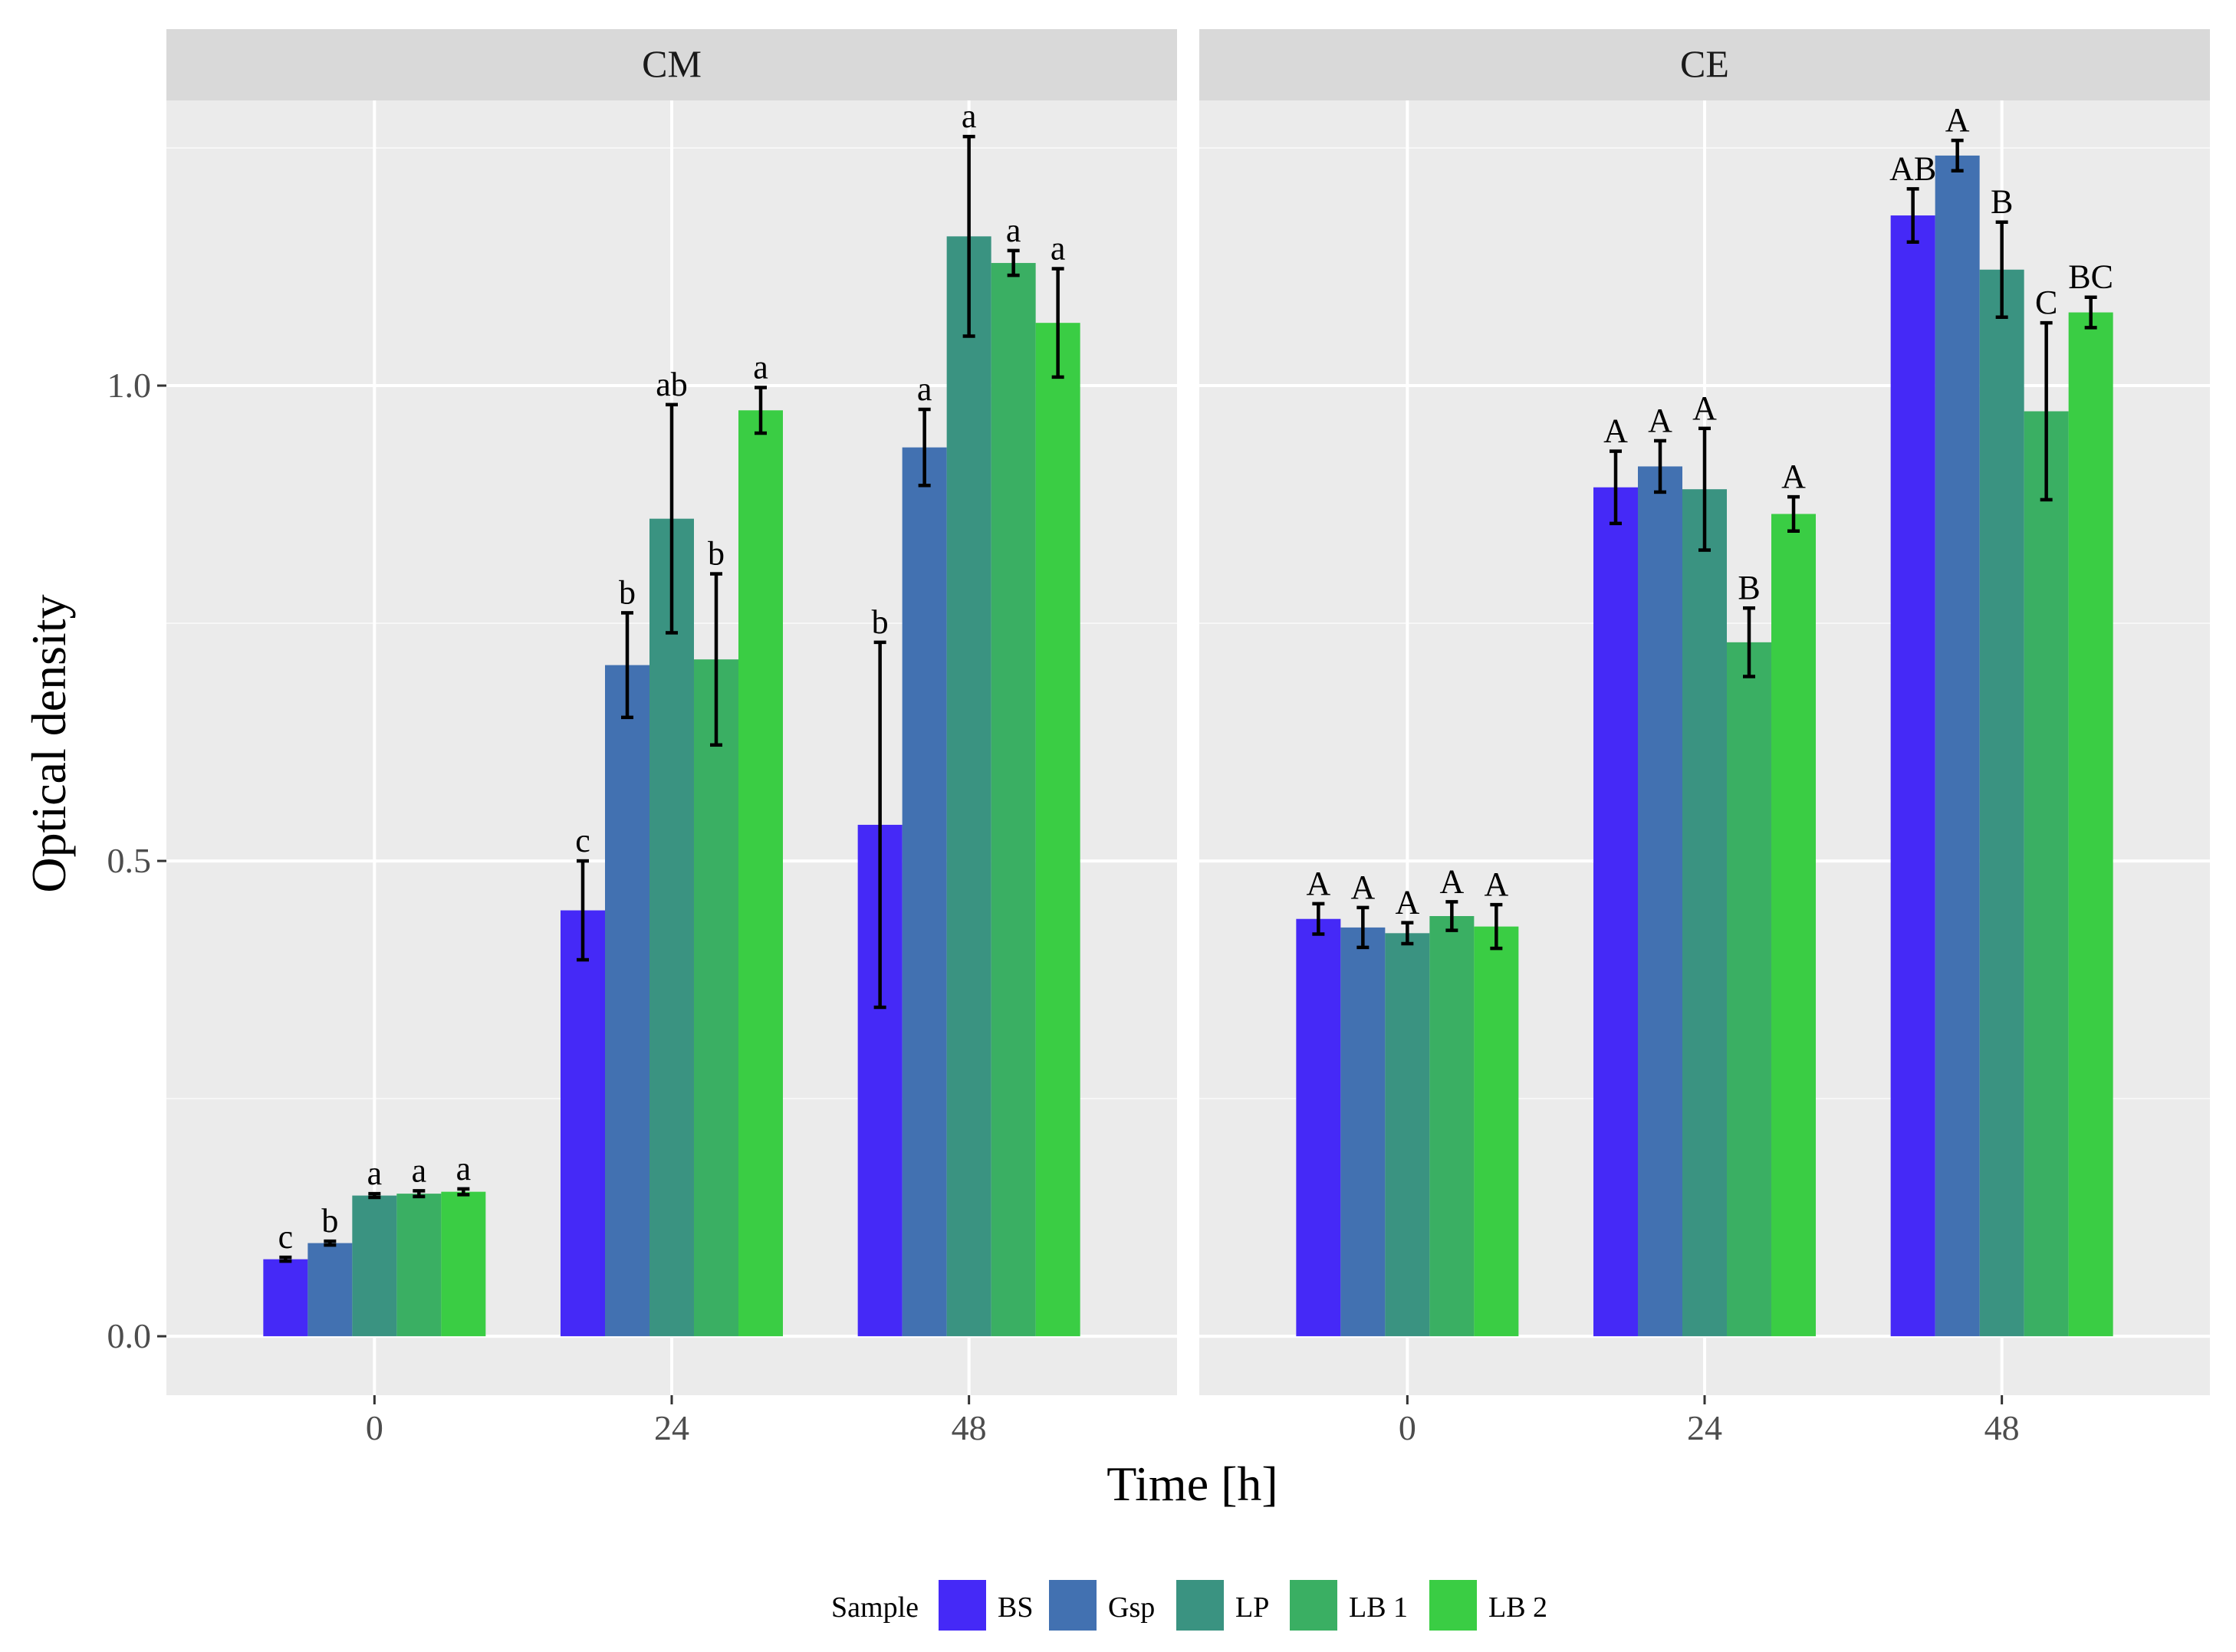 The width and height of the screenshot is (2236, 1652). What do you see at coordinates (875, 1607) in the screenshot?
I see `legend-title: Sample` at bounding box center [875, 1607].